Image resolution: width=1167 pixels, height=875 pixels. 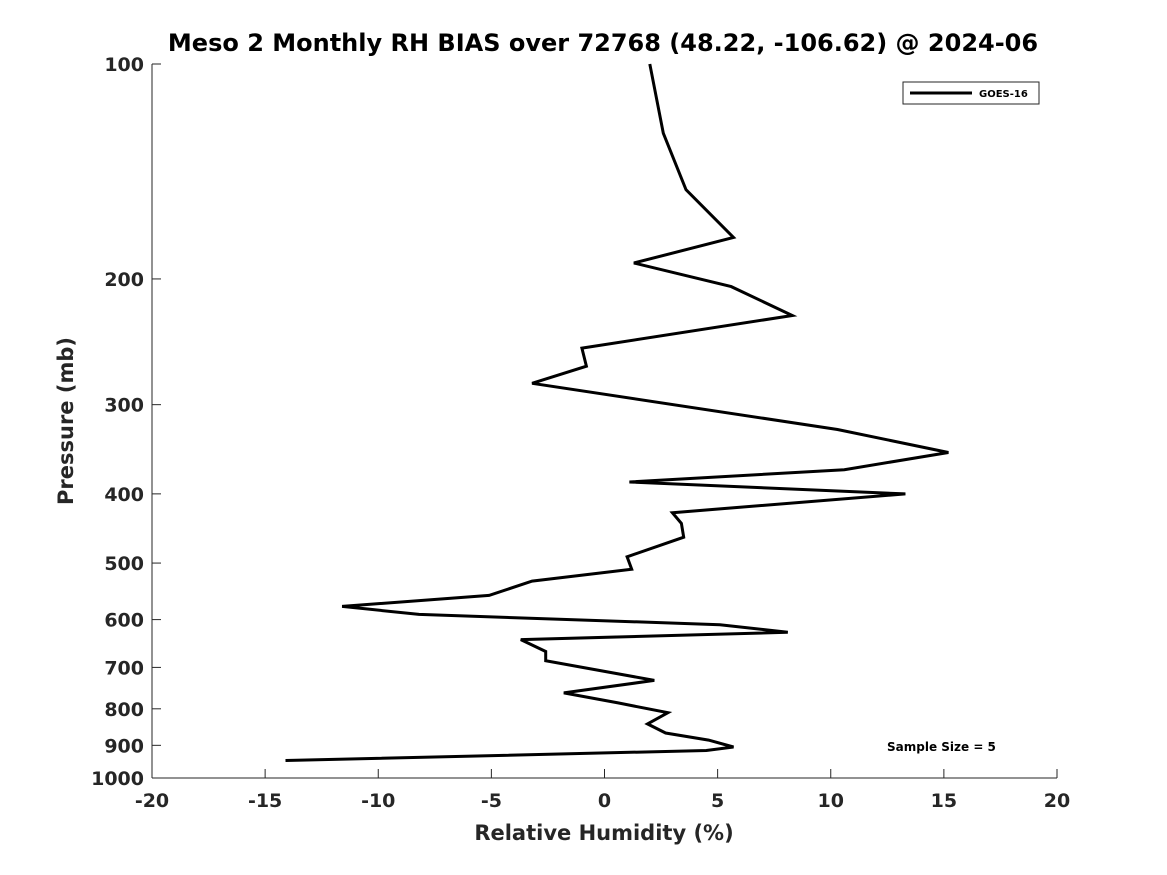 What do you see at coordinates (117, 779) in the screenshot?
I see `y-tick-label: 1000` at bounding box center [117, 779].